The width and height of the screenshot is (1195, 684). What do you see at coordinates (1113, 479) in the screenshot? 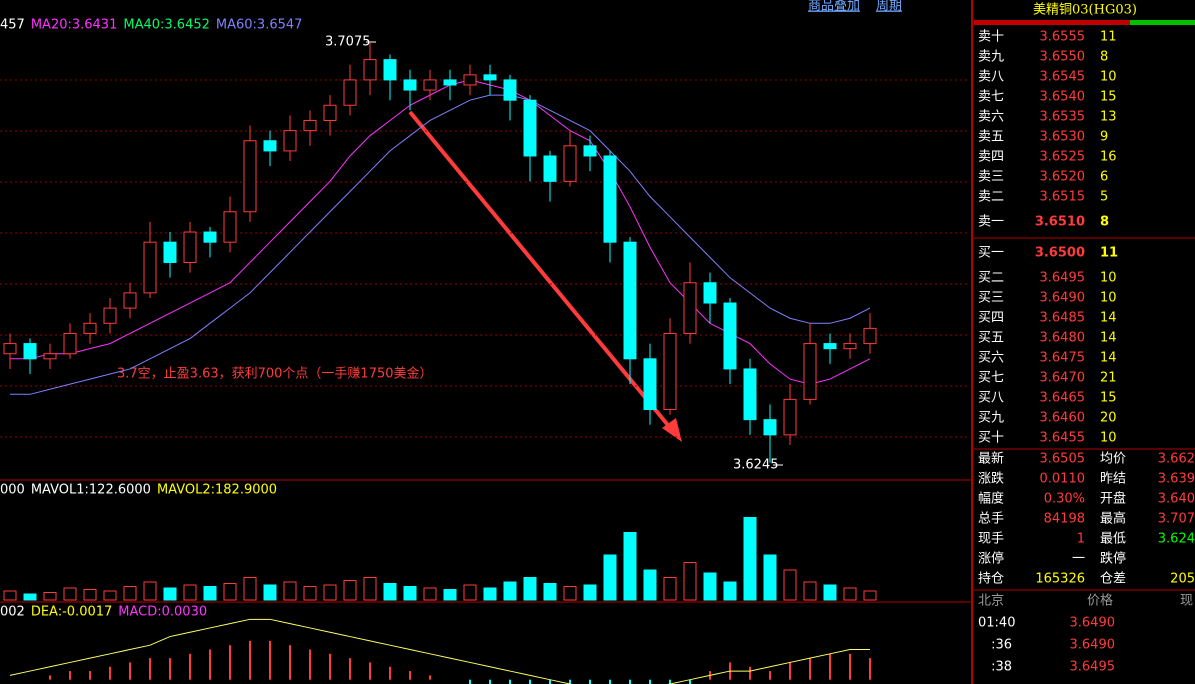
I see `stat: 昨结` at bounding box center [1113, 479].